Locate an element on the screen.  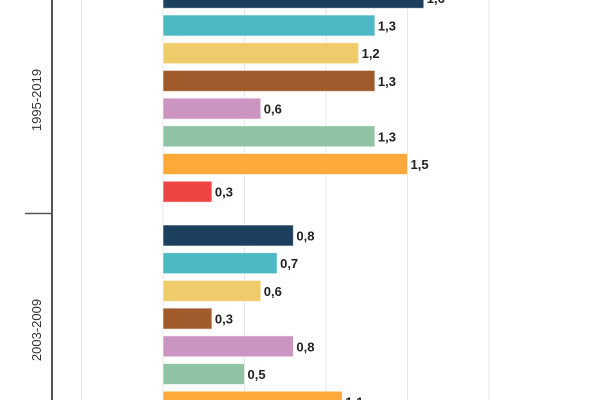
group-label: 1995-2019 is located at coordinates (36, 100).